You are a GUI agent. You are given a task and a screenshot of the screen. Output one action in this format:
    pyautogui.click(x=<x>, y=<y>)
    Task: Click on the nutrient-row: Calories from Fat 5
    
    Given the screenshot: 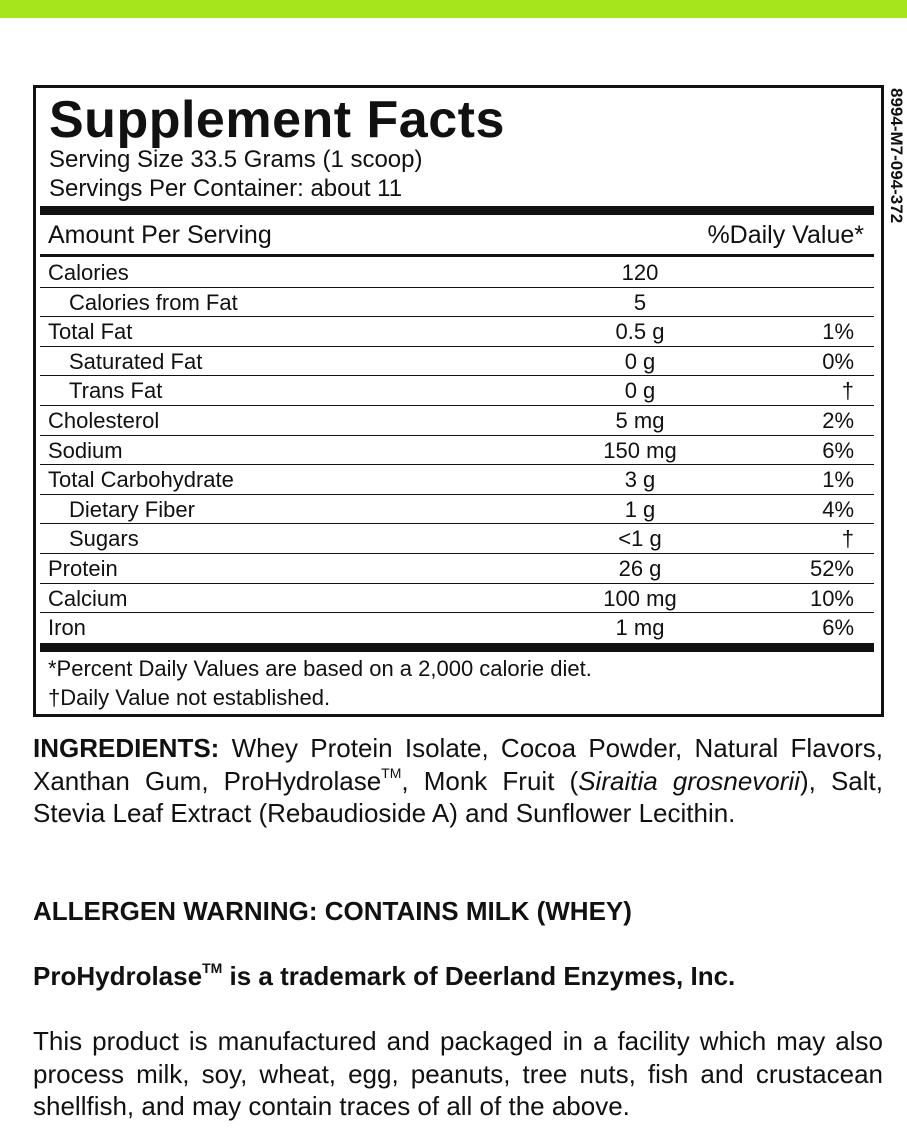 What is the action you would take?
    pyautogui.click(x=457, y=303)
    